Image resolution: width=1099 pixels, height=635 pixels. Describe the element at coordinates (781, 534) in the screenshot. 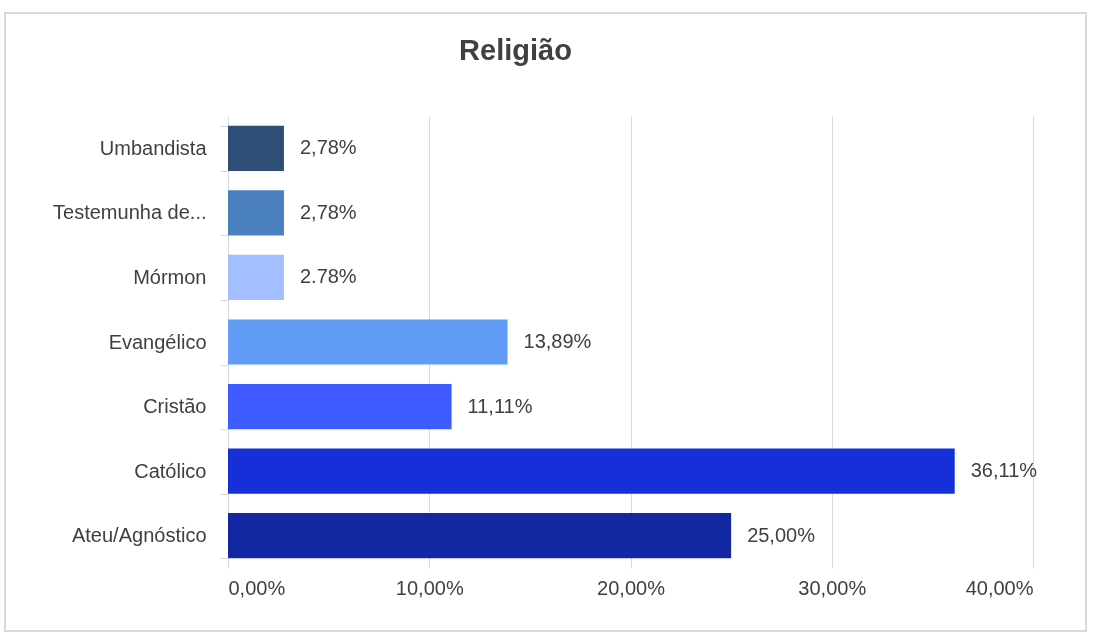

I see `data-label: 25,00%` at that location.